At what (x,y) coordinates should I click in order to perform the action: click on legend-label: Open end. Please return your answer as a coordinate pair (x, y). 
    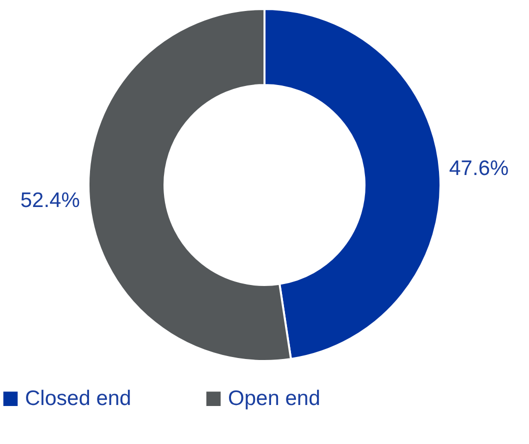
    Looking at the image, I should click on (274, 398).